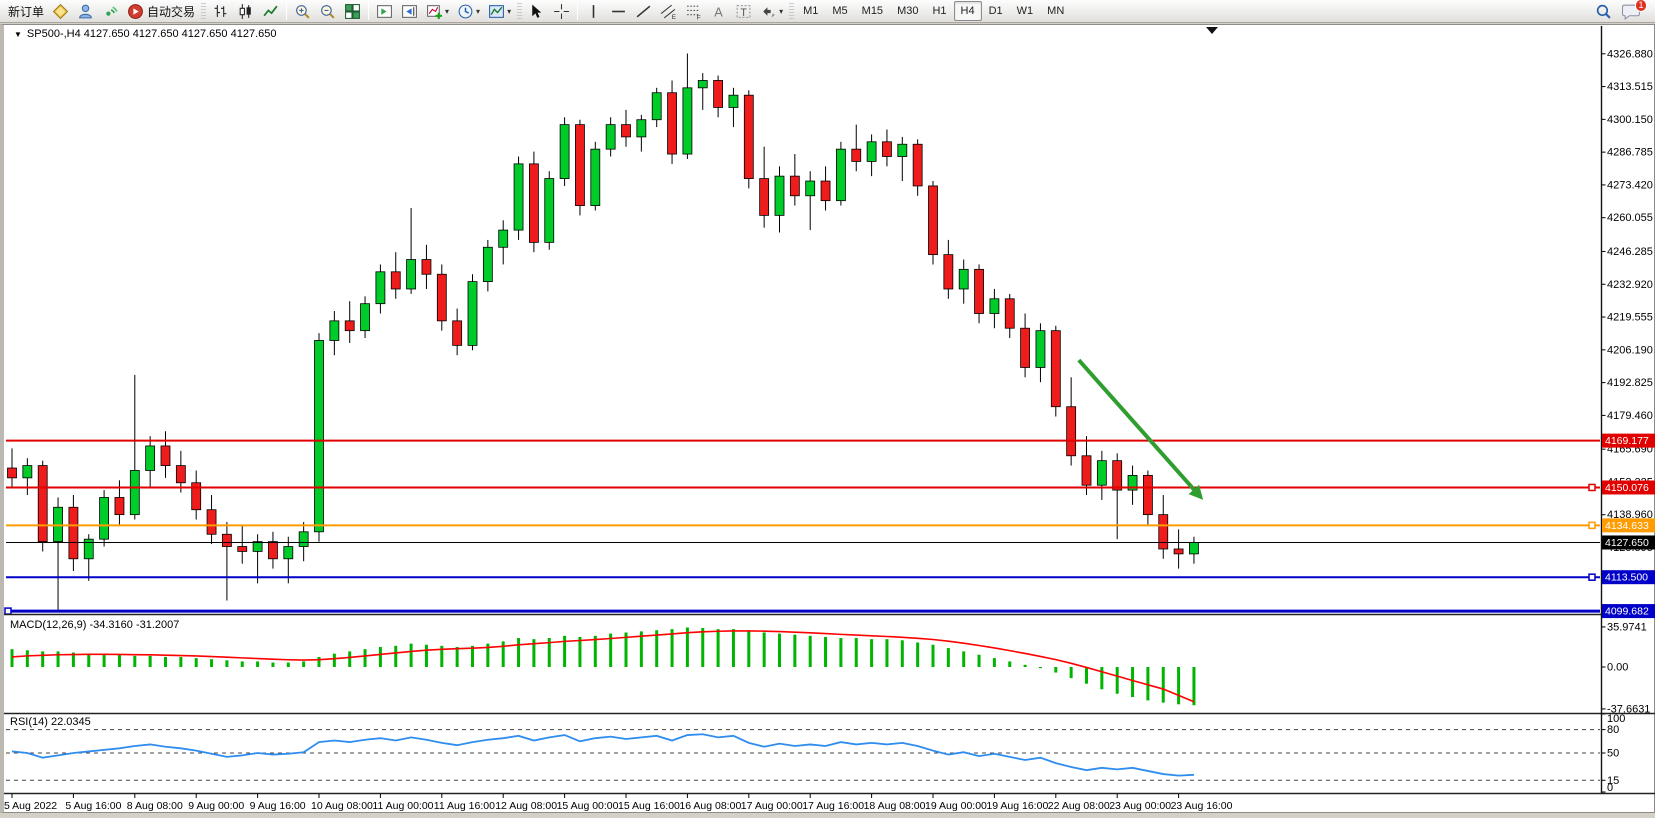 This screenshot has height=818, width=1655. I want to click on periods-caret: ▾, so click(478, 11).